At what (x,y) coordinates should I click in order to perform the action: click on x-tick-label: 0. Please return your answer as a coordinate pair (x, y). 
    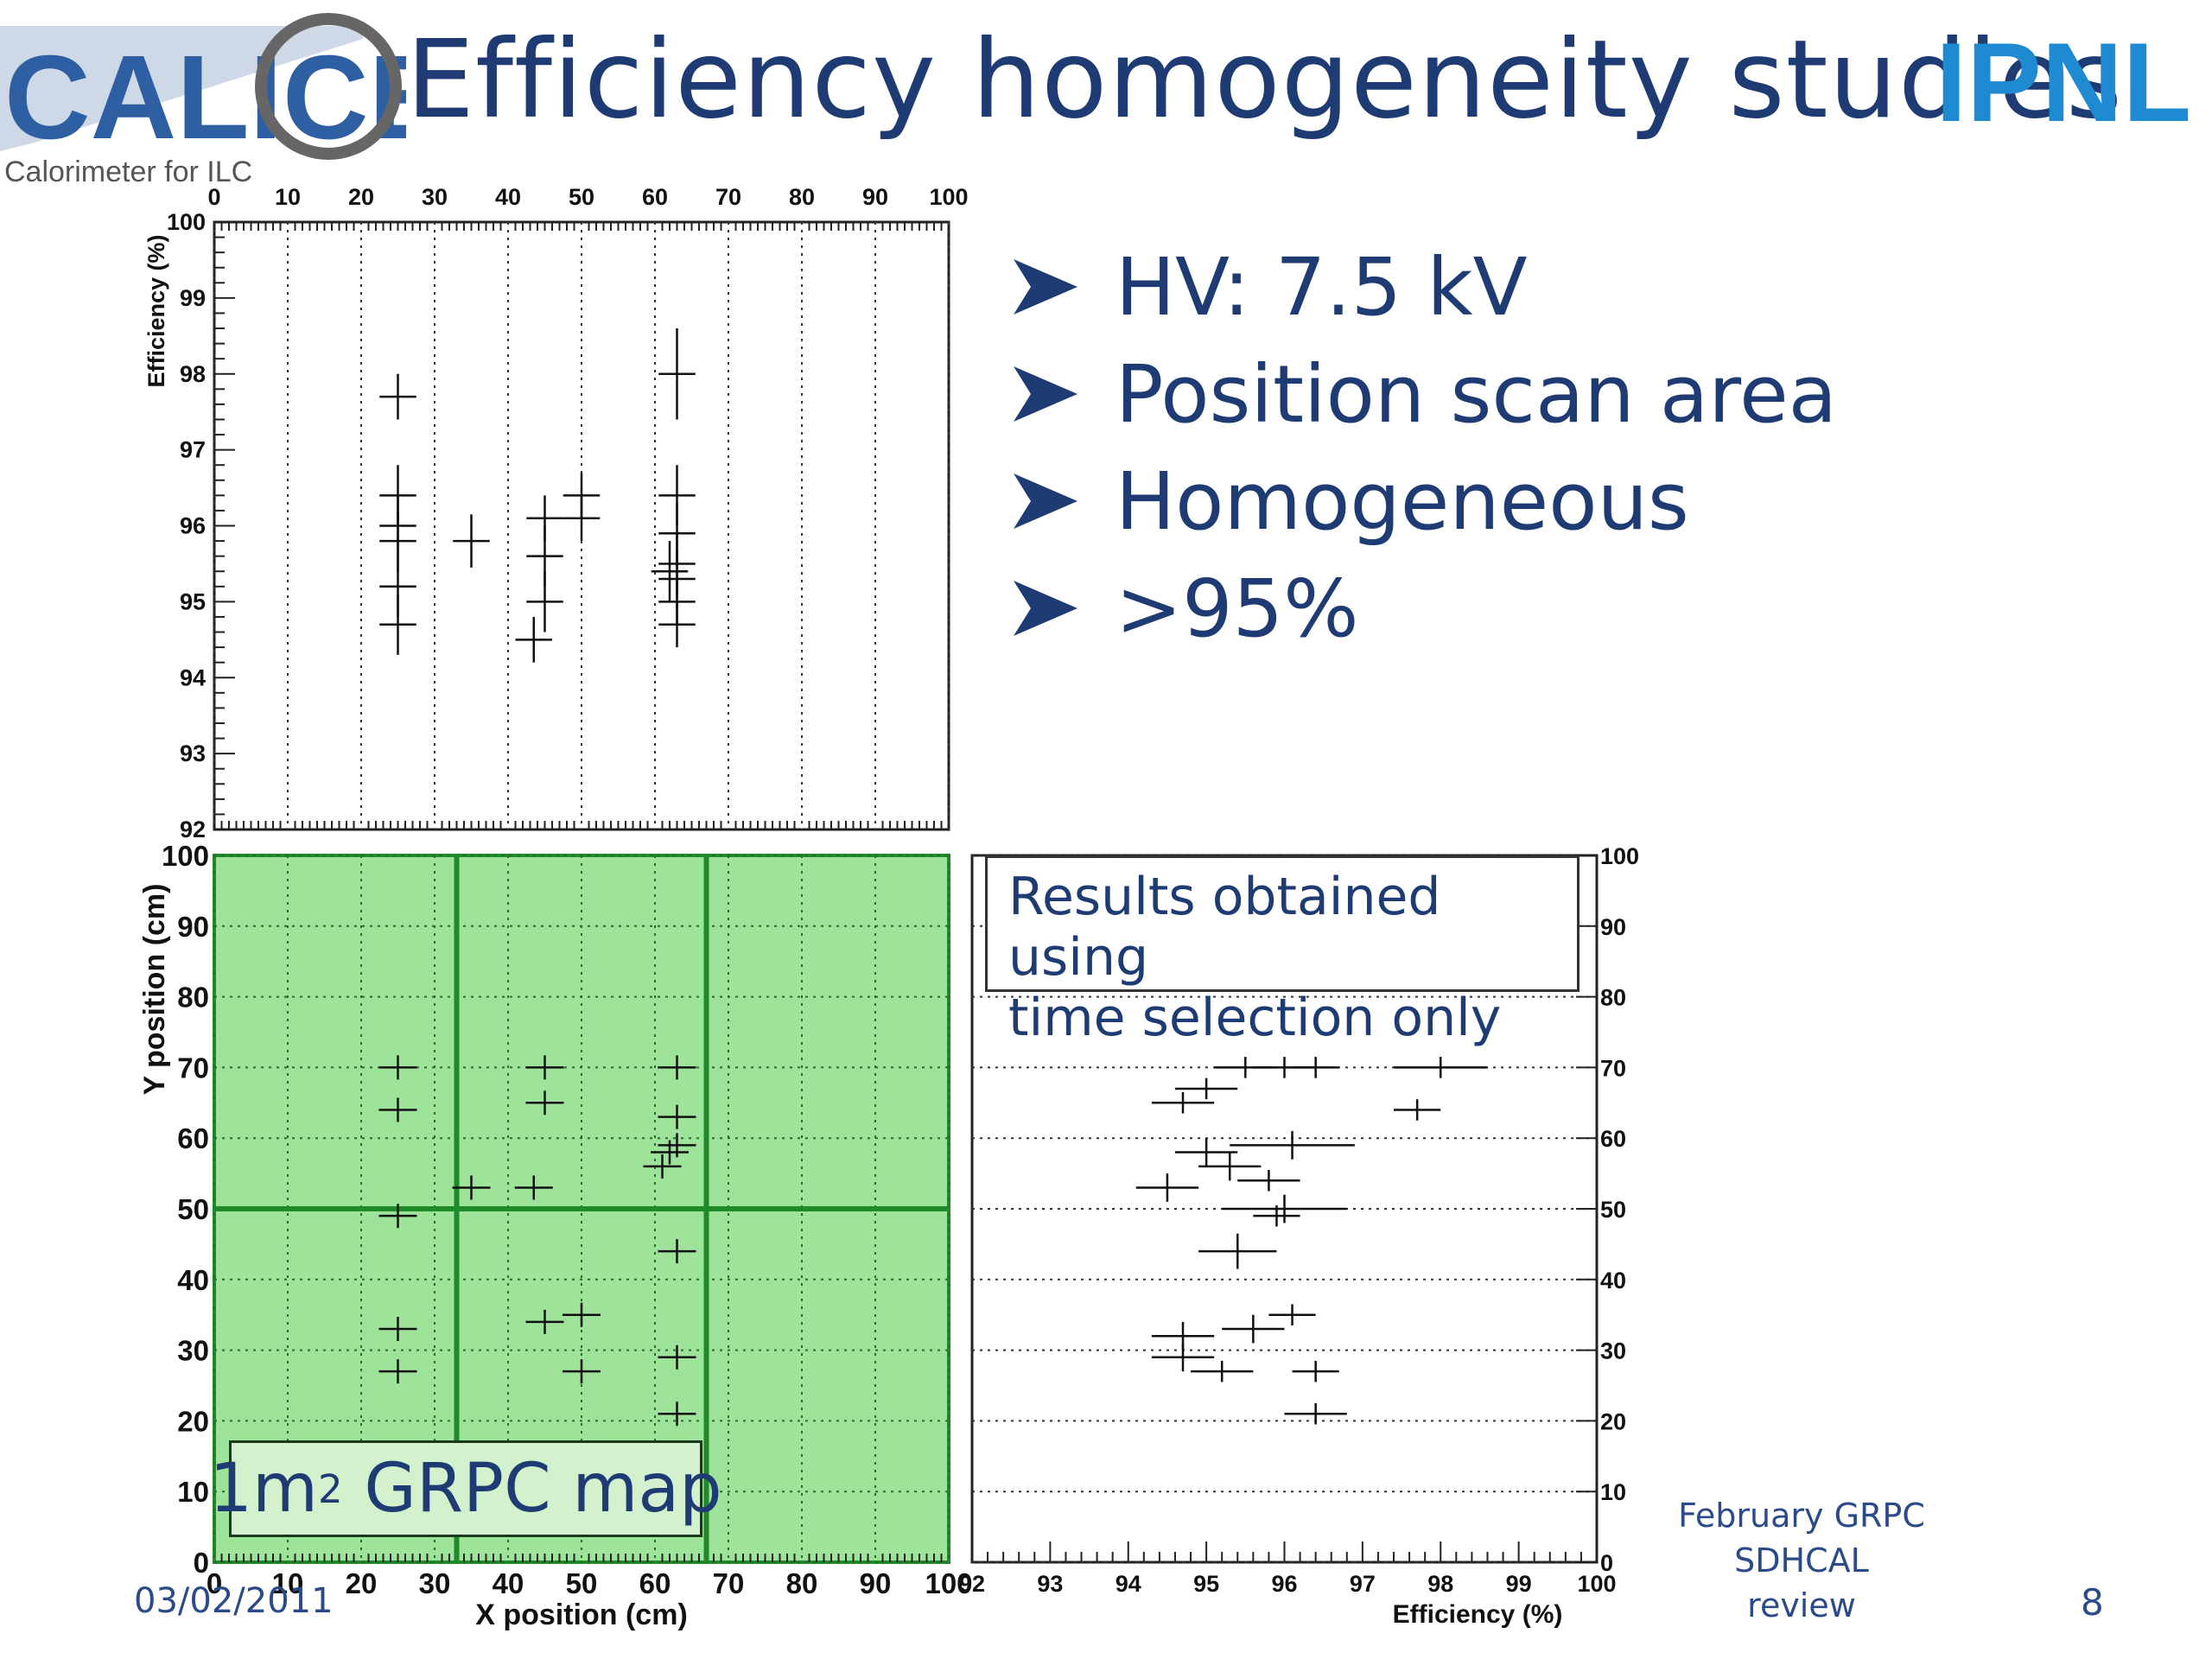
    Looking at the image, I should click on (213, 197).